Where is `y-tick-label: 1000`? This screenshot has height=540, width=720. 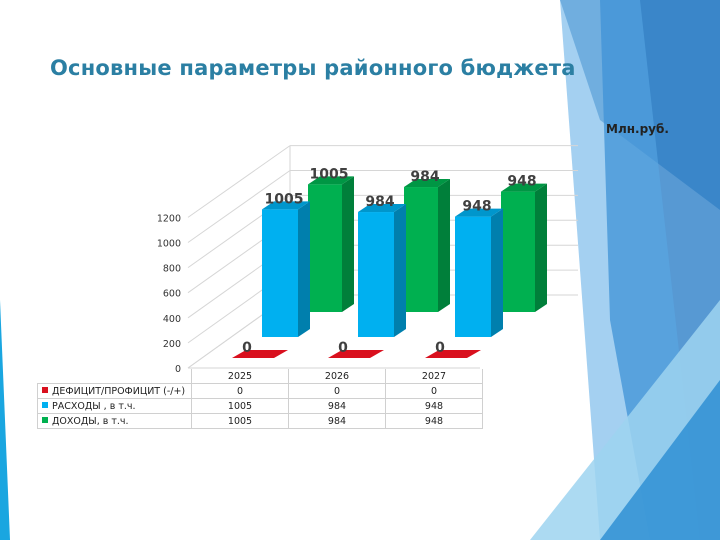 y-tick-label: 1000 is located at coordinates (169, 244).